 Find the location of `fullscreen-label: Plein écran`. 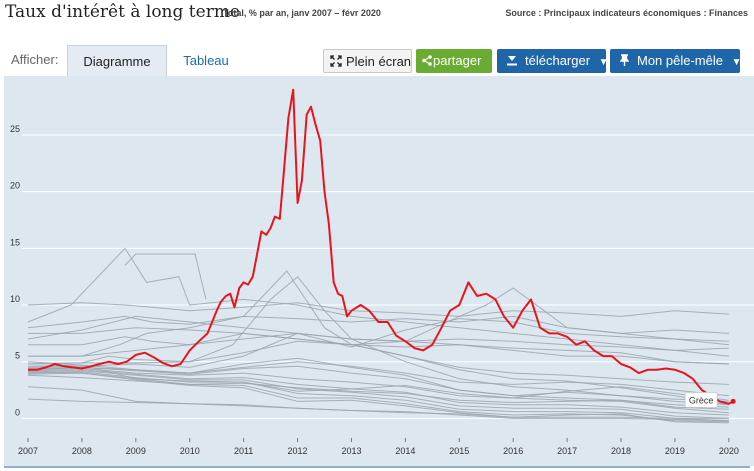

fullscreen-label: Plein écran is located at coordinates (379, 61).